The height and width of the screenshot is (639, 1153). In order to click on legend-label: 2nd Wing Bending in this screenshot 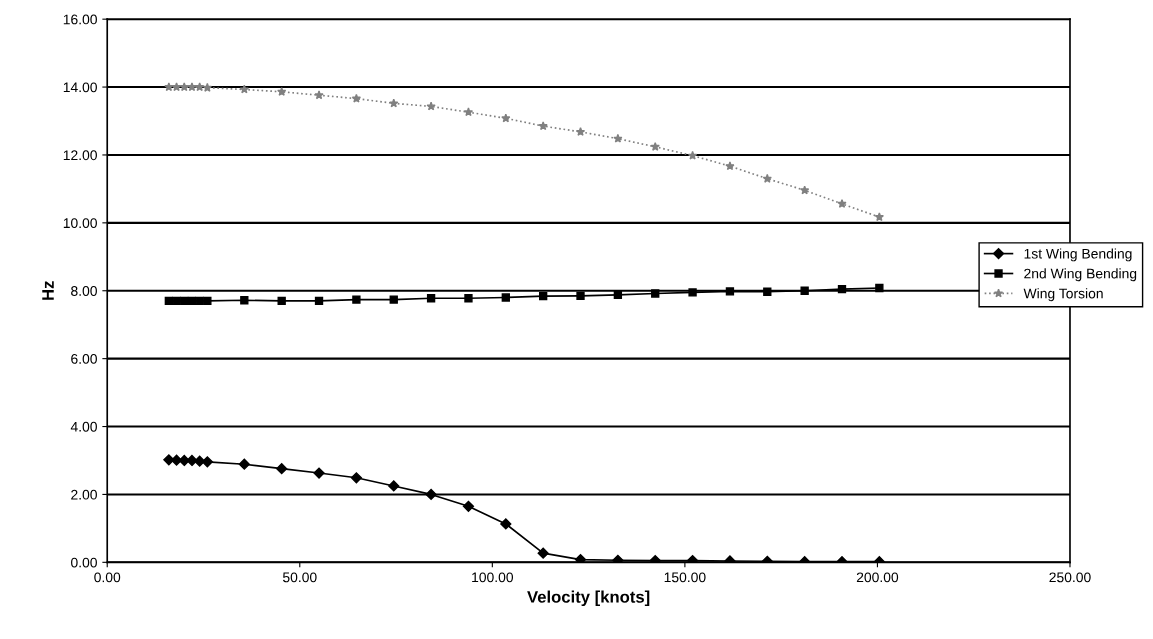, I will do `click(1080, 275)`.